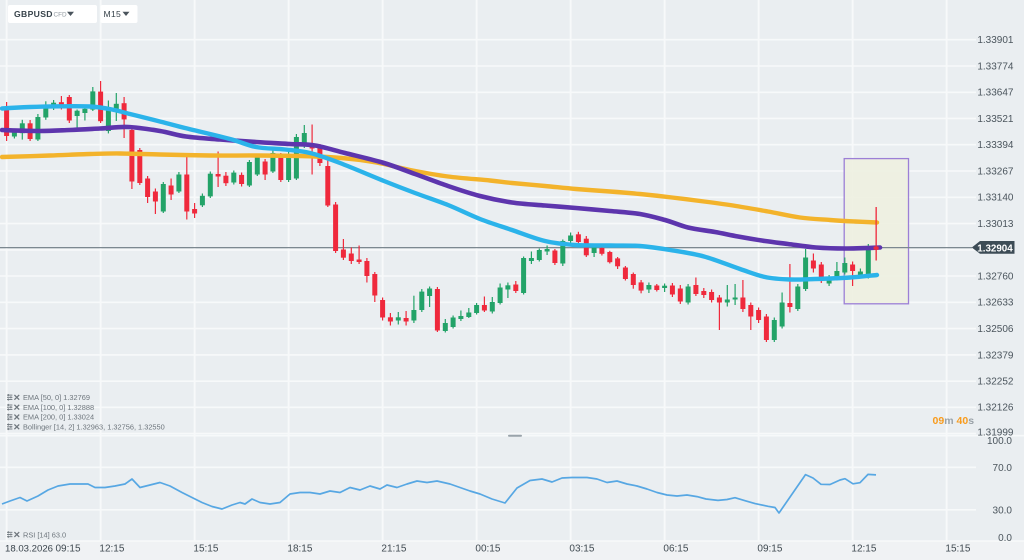 The image size is (1024, 560). Describe the element at coordinates (995, 408) in the screenshot. I see `svg-text: 1.32126` at that location.